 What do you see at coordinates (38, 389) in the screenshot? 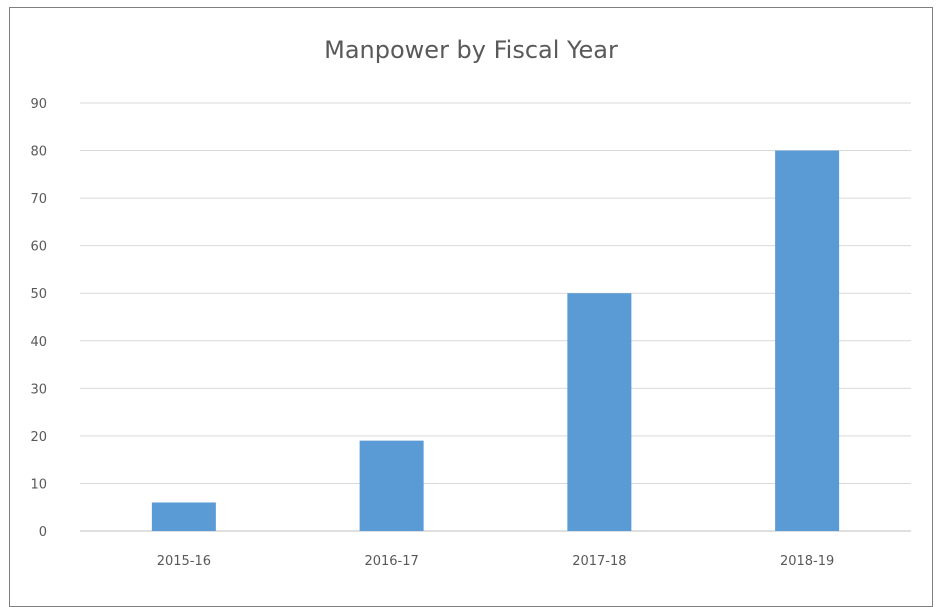
I see `y-tick-label: 30` at bounding box center [38, 389].